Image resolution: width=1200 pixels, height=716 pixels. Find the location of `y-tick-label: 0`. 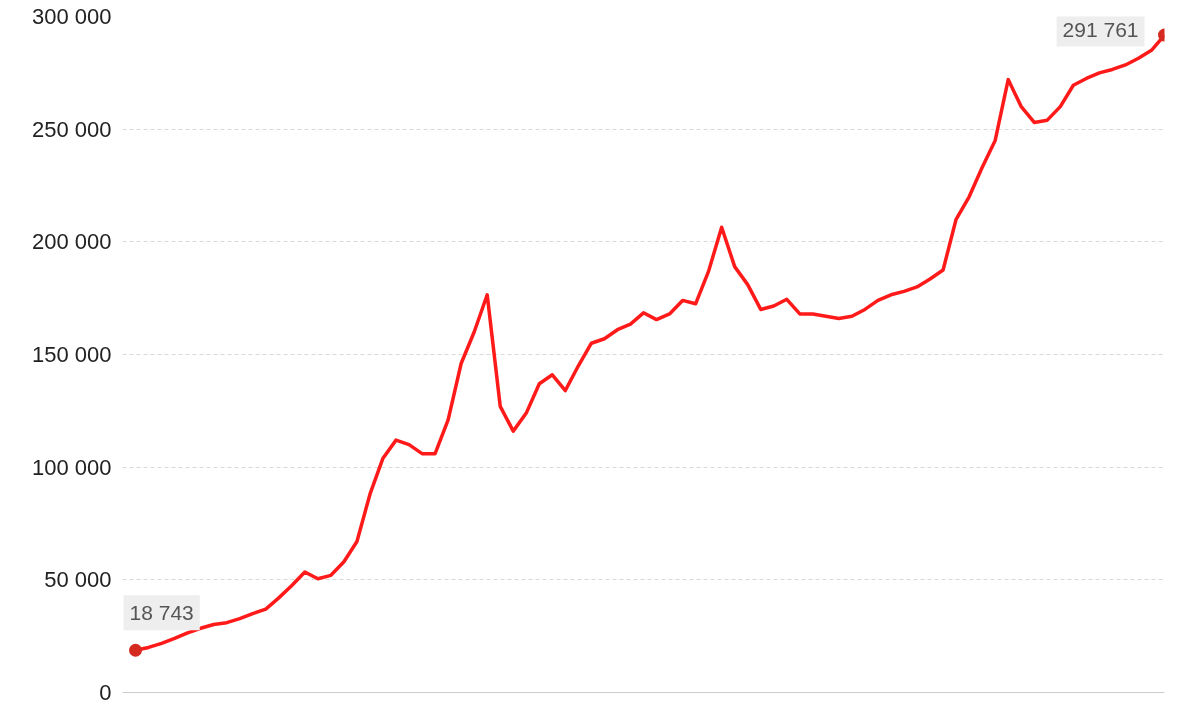

y-tick-label: 0 is located at coordinates (105, 692).